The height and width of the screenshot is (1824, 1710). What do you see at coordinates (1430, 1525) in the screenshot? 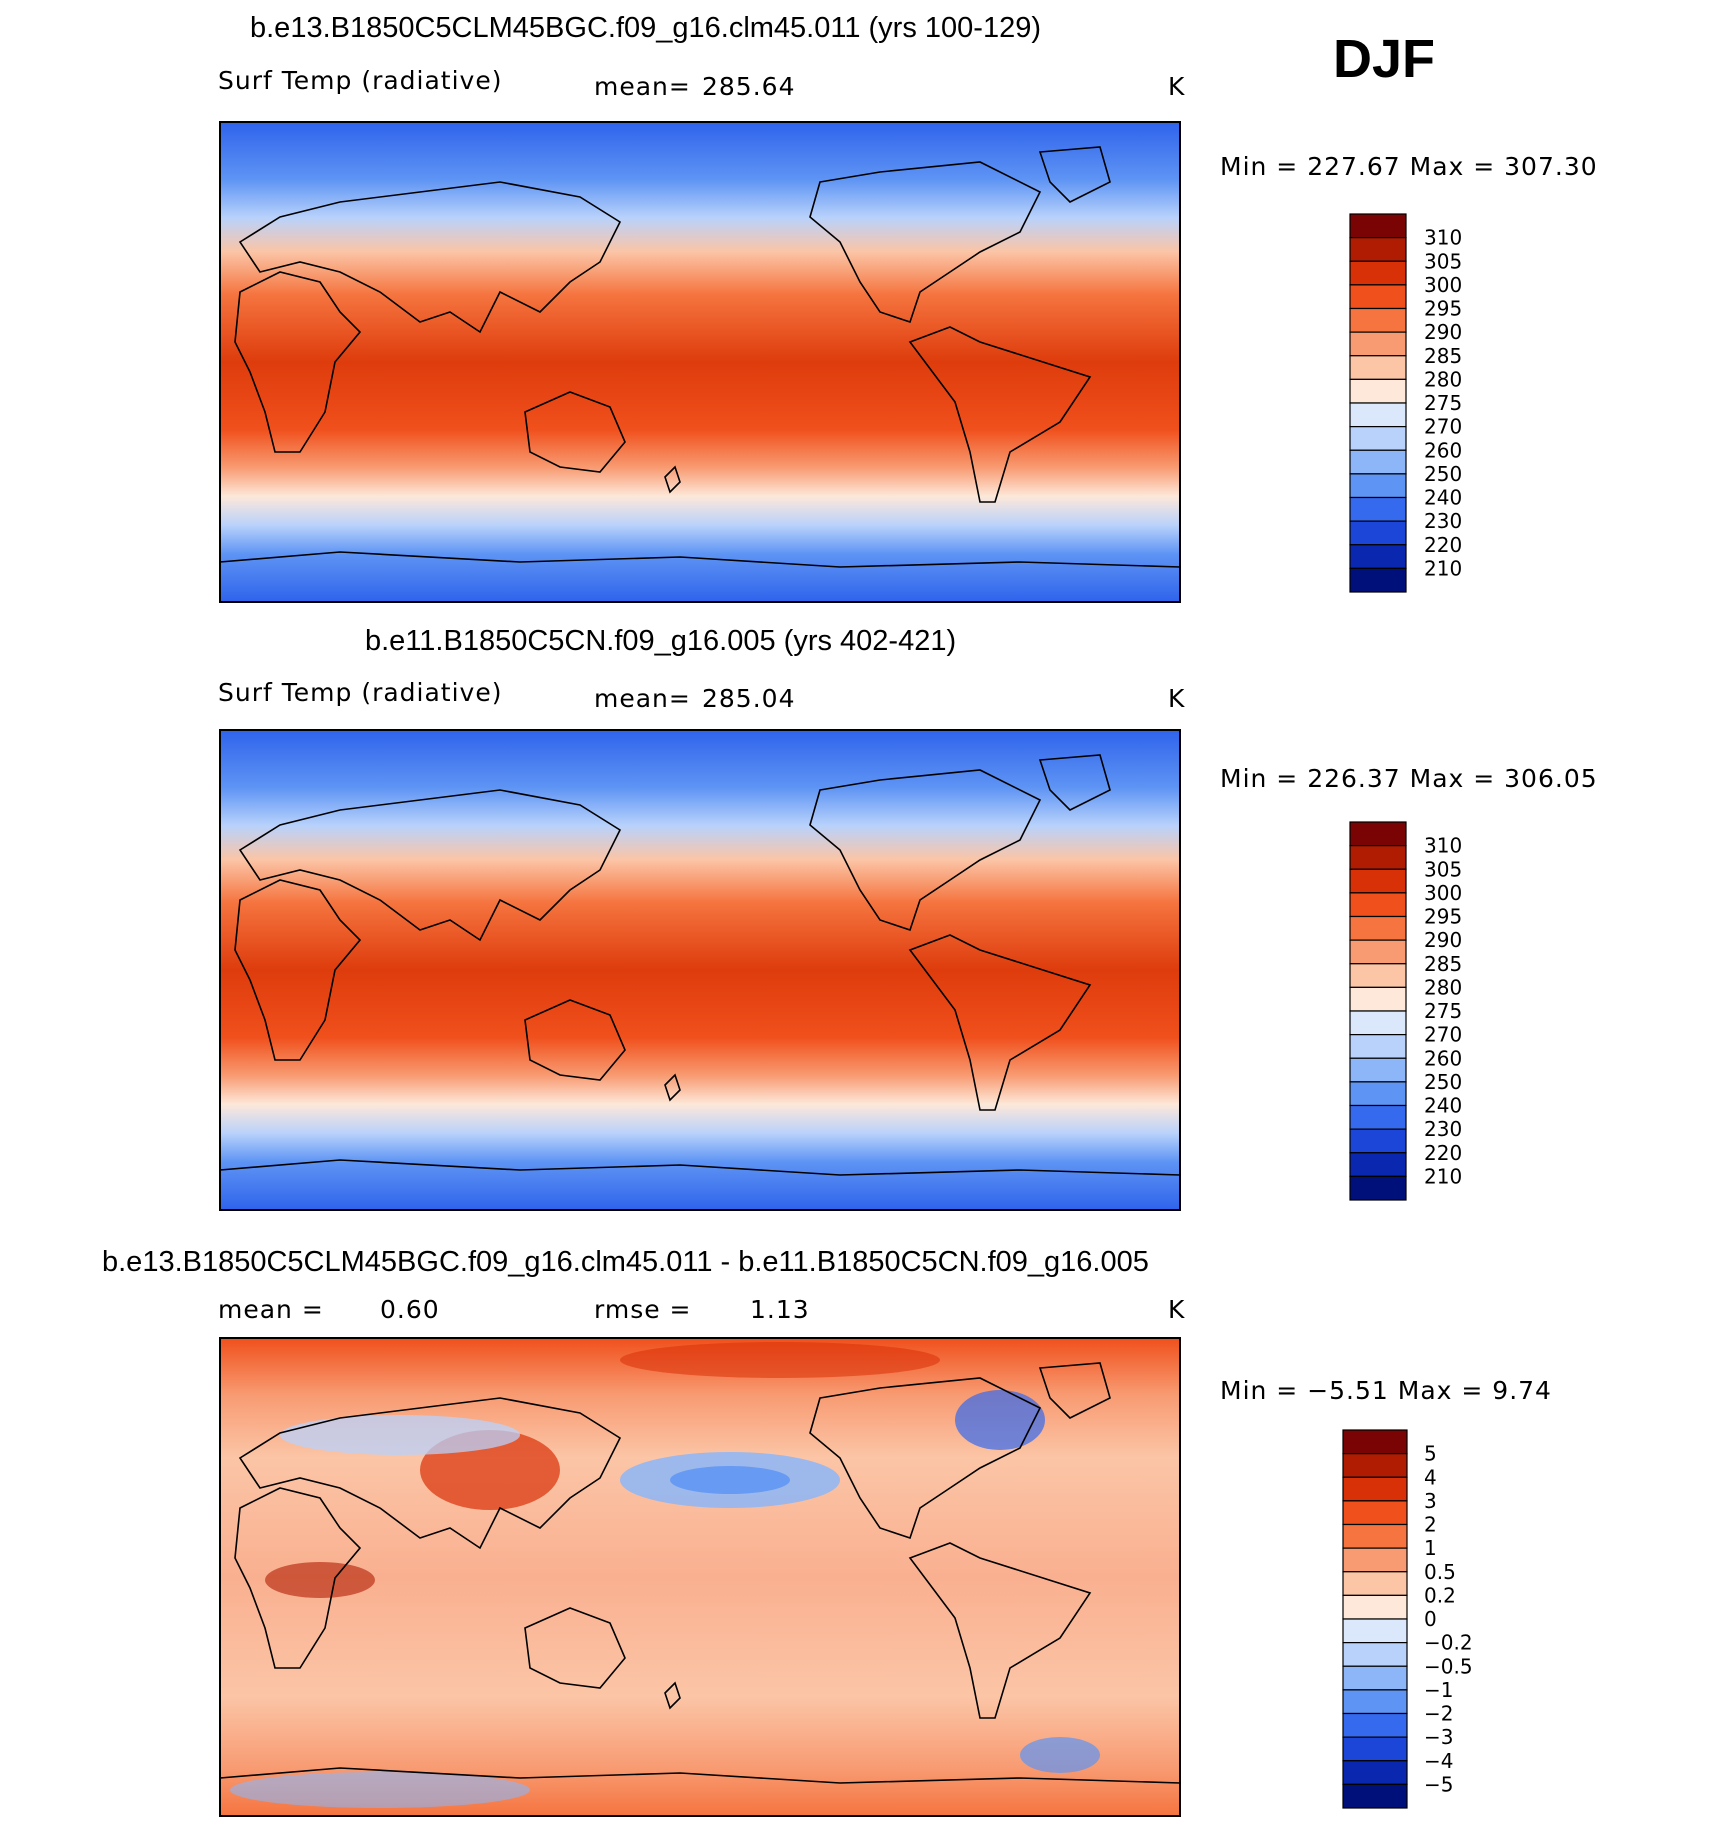
I see `colorbar-tick-label: 2` at bounding box center [1430, 1525].